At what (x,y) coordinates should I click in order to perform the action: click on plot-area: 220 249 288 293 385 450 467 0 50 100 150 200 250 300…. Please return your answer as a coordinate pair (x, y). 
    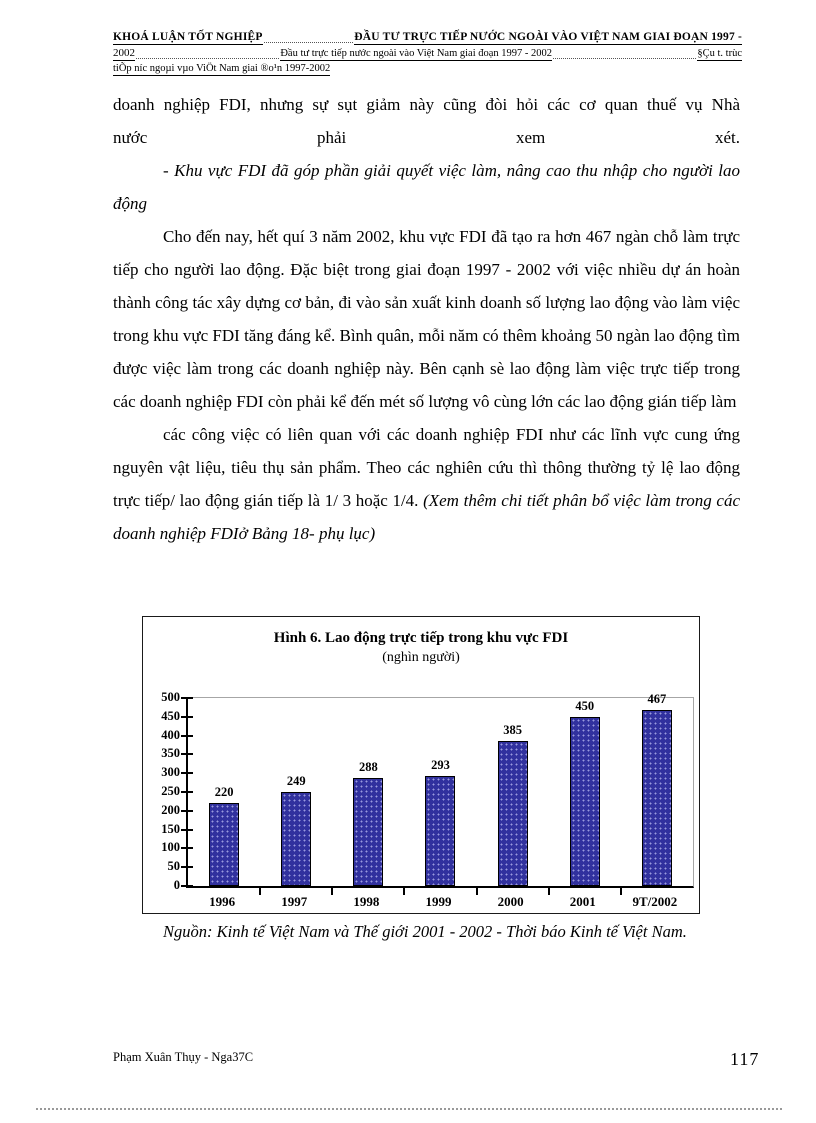
    Looking at the image, I should click on (427, 792).